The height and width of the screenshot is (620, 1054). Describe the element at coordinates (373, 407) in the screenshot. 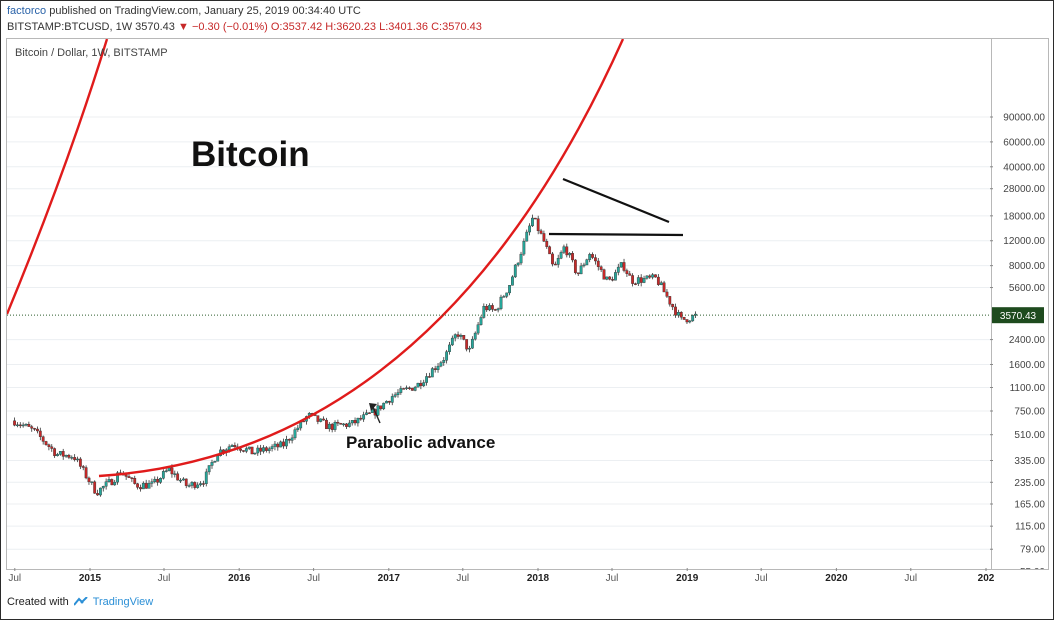

I see `arrow-icon` at that location.